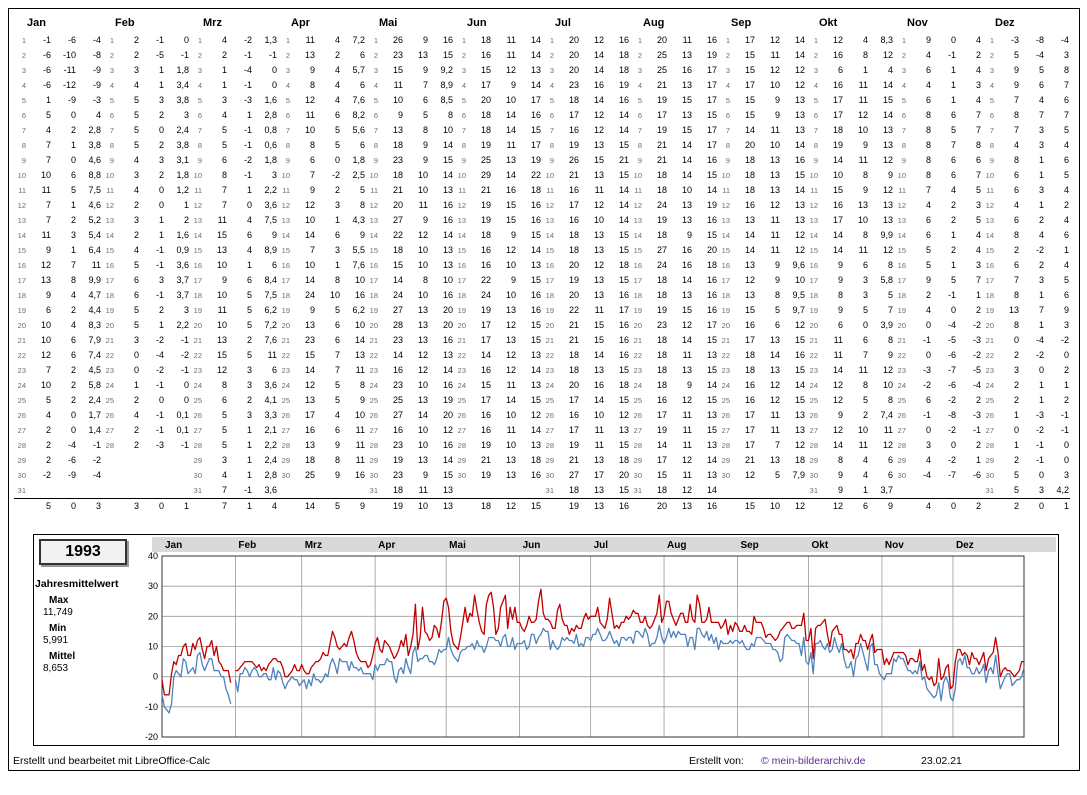 This screenshot has width=1087, height=795. What do you see at coordinates (573, 175) in the screenshot?
I see `max-cell: 21` at bounding box center [573, 175].